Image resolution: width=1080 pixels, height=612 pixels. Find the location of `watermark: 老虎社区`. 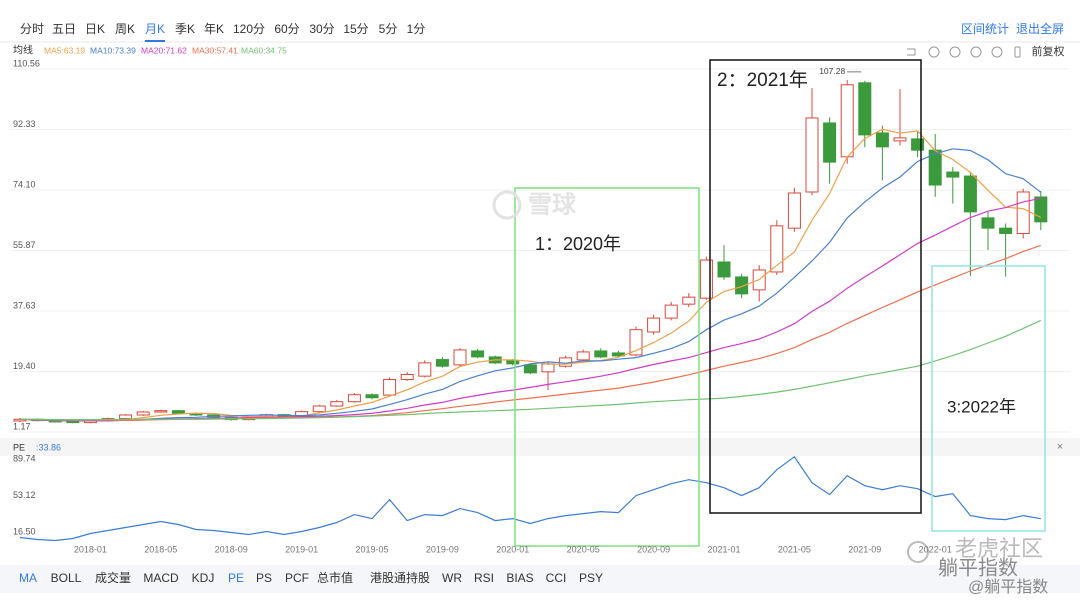

watermark: 老虎社区 is located at coordinates (999, 548).